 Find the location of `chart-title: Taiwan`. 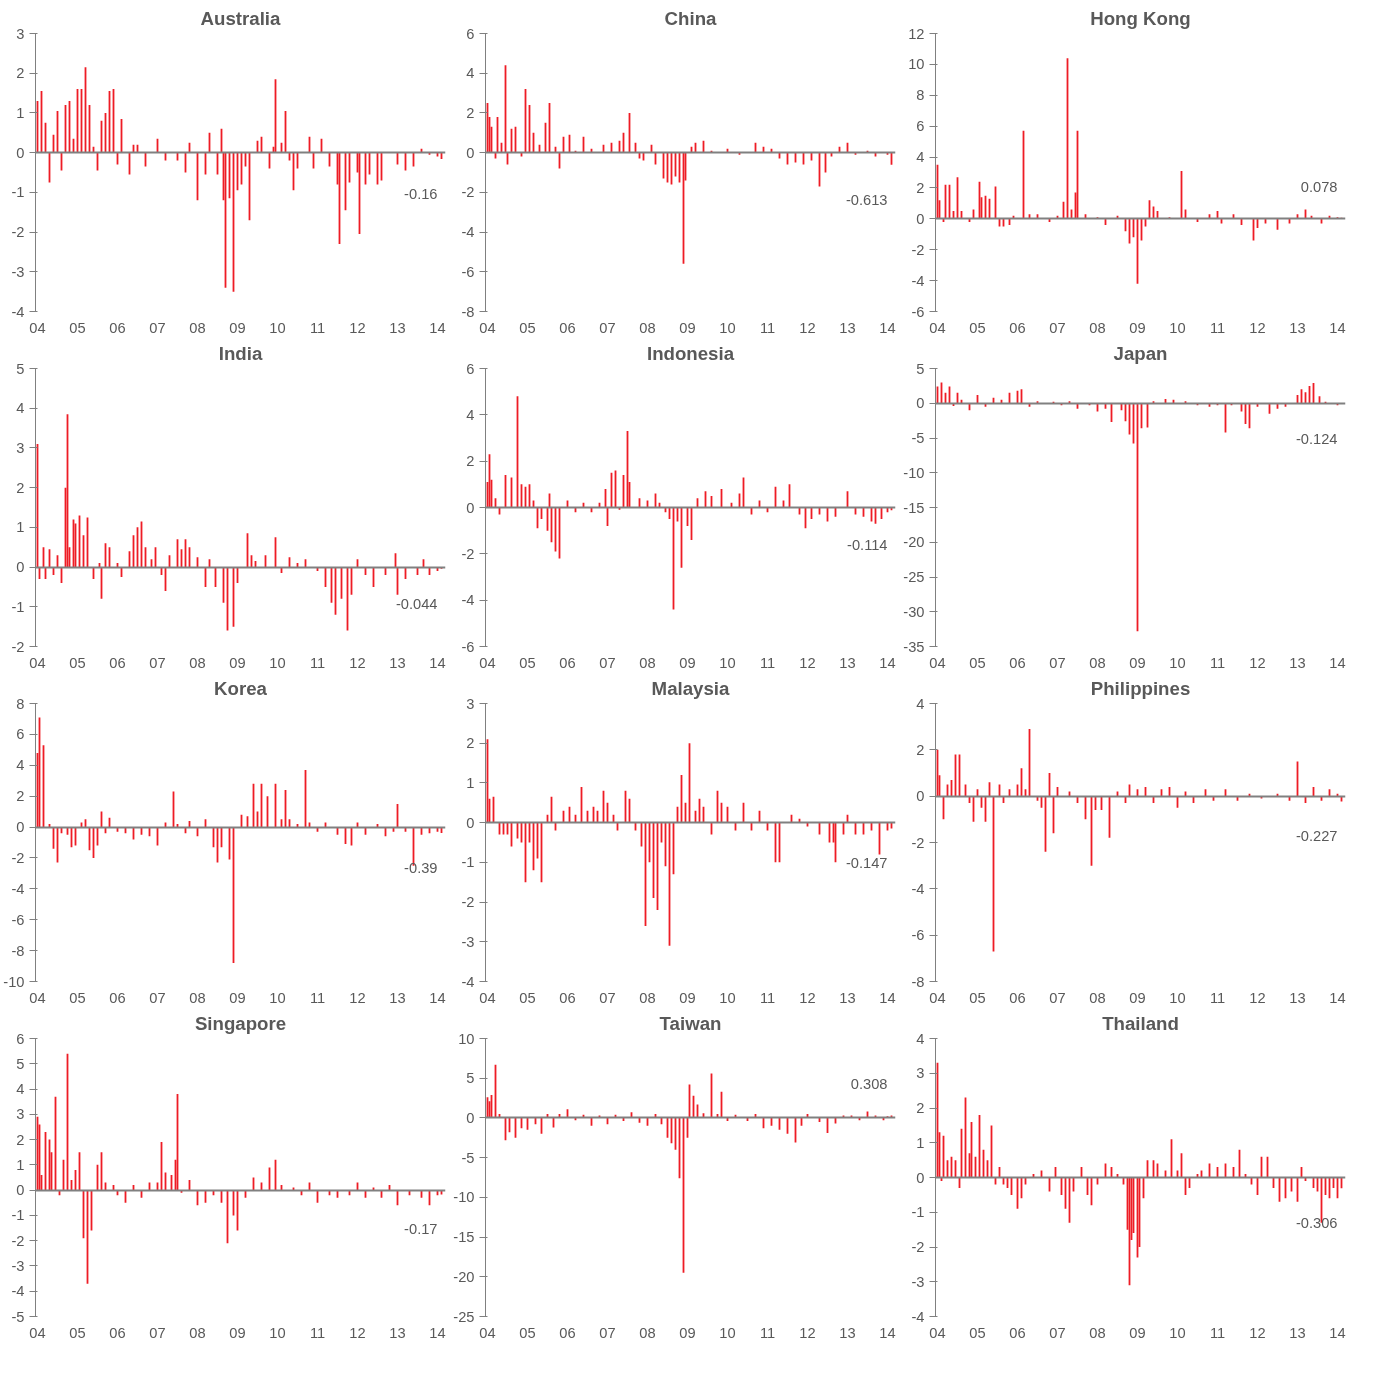

chart-title: Taiwan is located at coordinates (690, 1023).